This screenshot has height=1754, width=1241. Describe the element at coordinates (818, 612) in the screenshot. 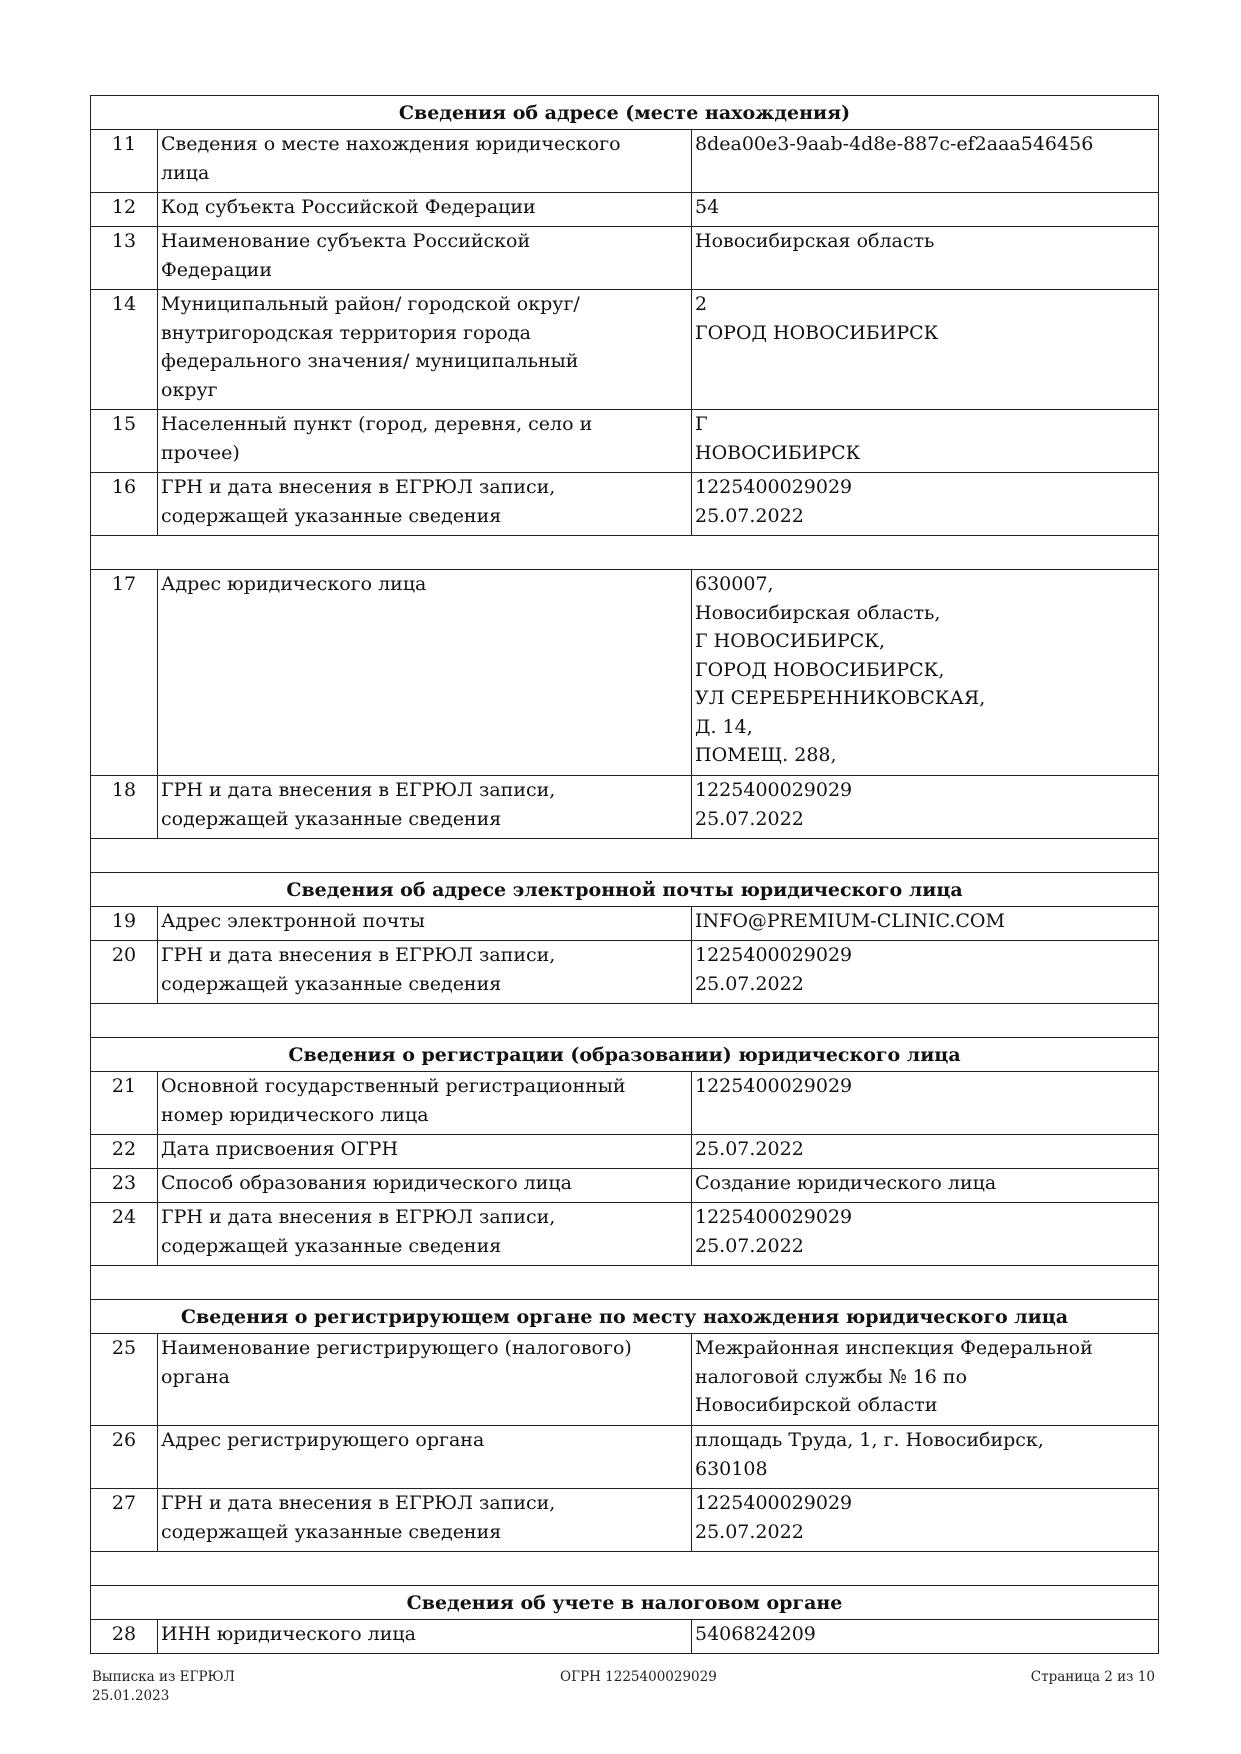

I see `value-line: Новосибирская область,` at that location.